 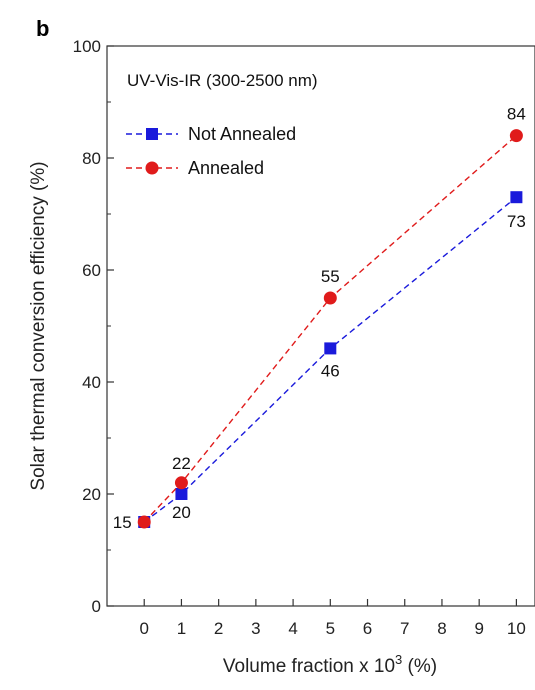 What do you see at coordinates (516, 628) in the screenshot?
I see `x-tick-label-10: 10` at bounding box center [516, 628].